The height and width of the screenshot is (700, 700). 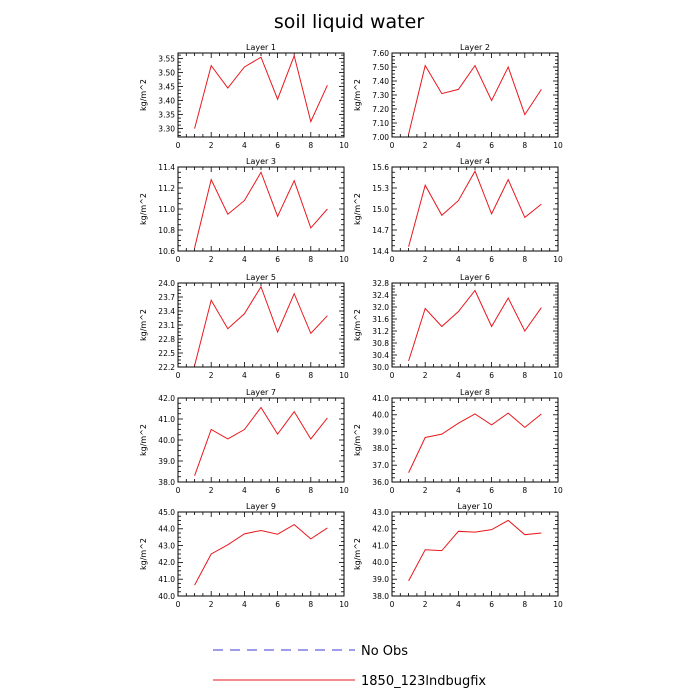 What do you see at coordinates (310, 651) in the screenshot?
I see `legend-item-1: No Obs` at bounding box center [310, 651].